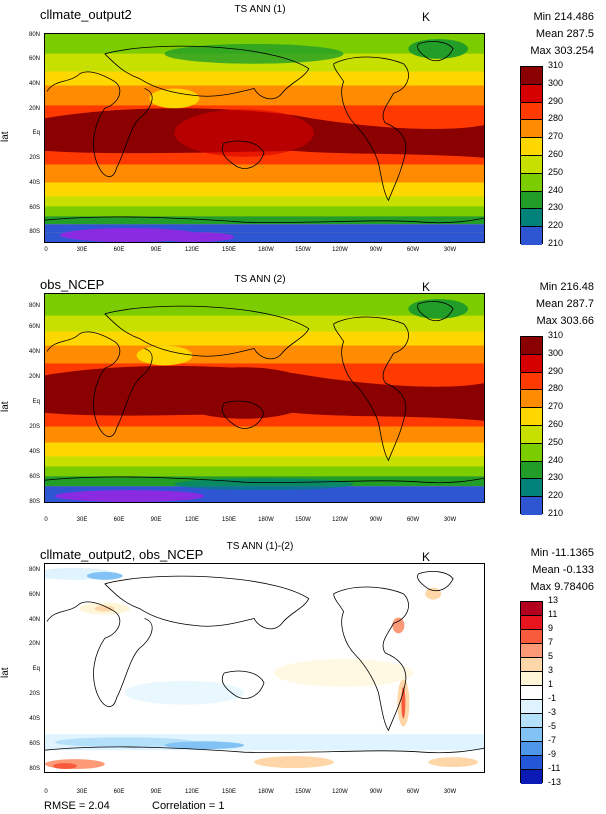  Describe the element at coordinates (556, 370) in the screenshot. I see `colorbar-label: 290` at that location.